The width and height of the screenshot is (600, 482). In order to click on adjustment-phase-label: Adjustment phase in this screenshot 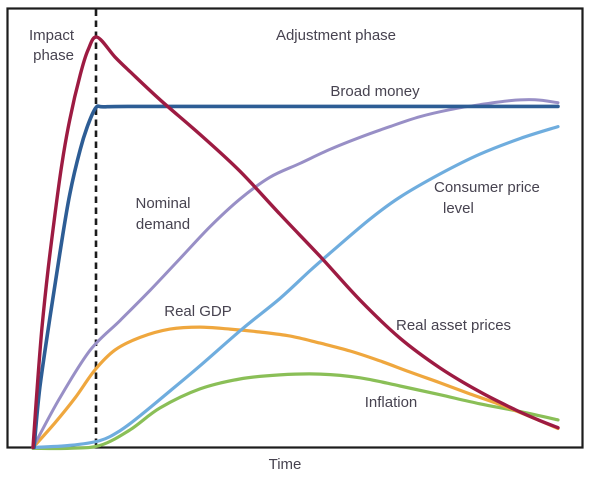, I will do `click(336, 35)`.